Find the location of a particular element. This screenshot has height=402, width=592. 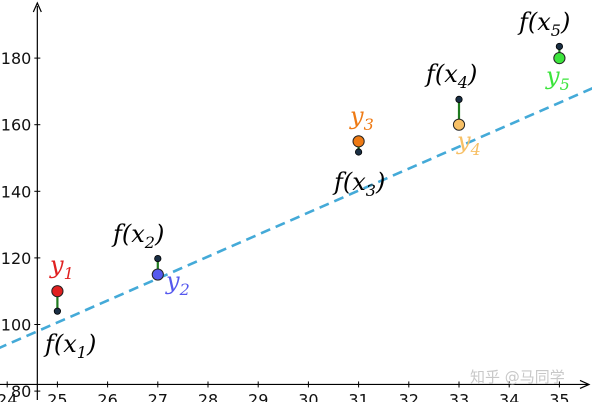

predicted-label: f(x2) is located at coordinates (137, 236).